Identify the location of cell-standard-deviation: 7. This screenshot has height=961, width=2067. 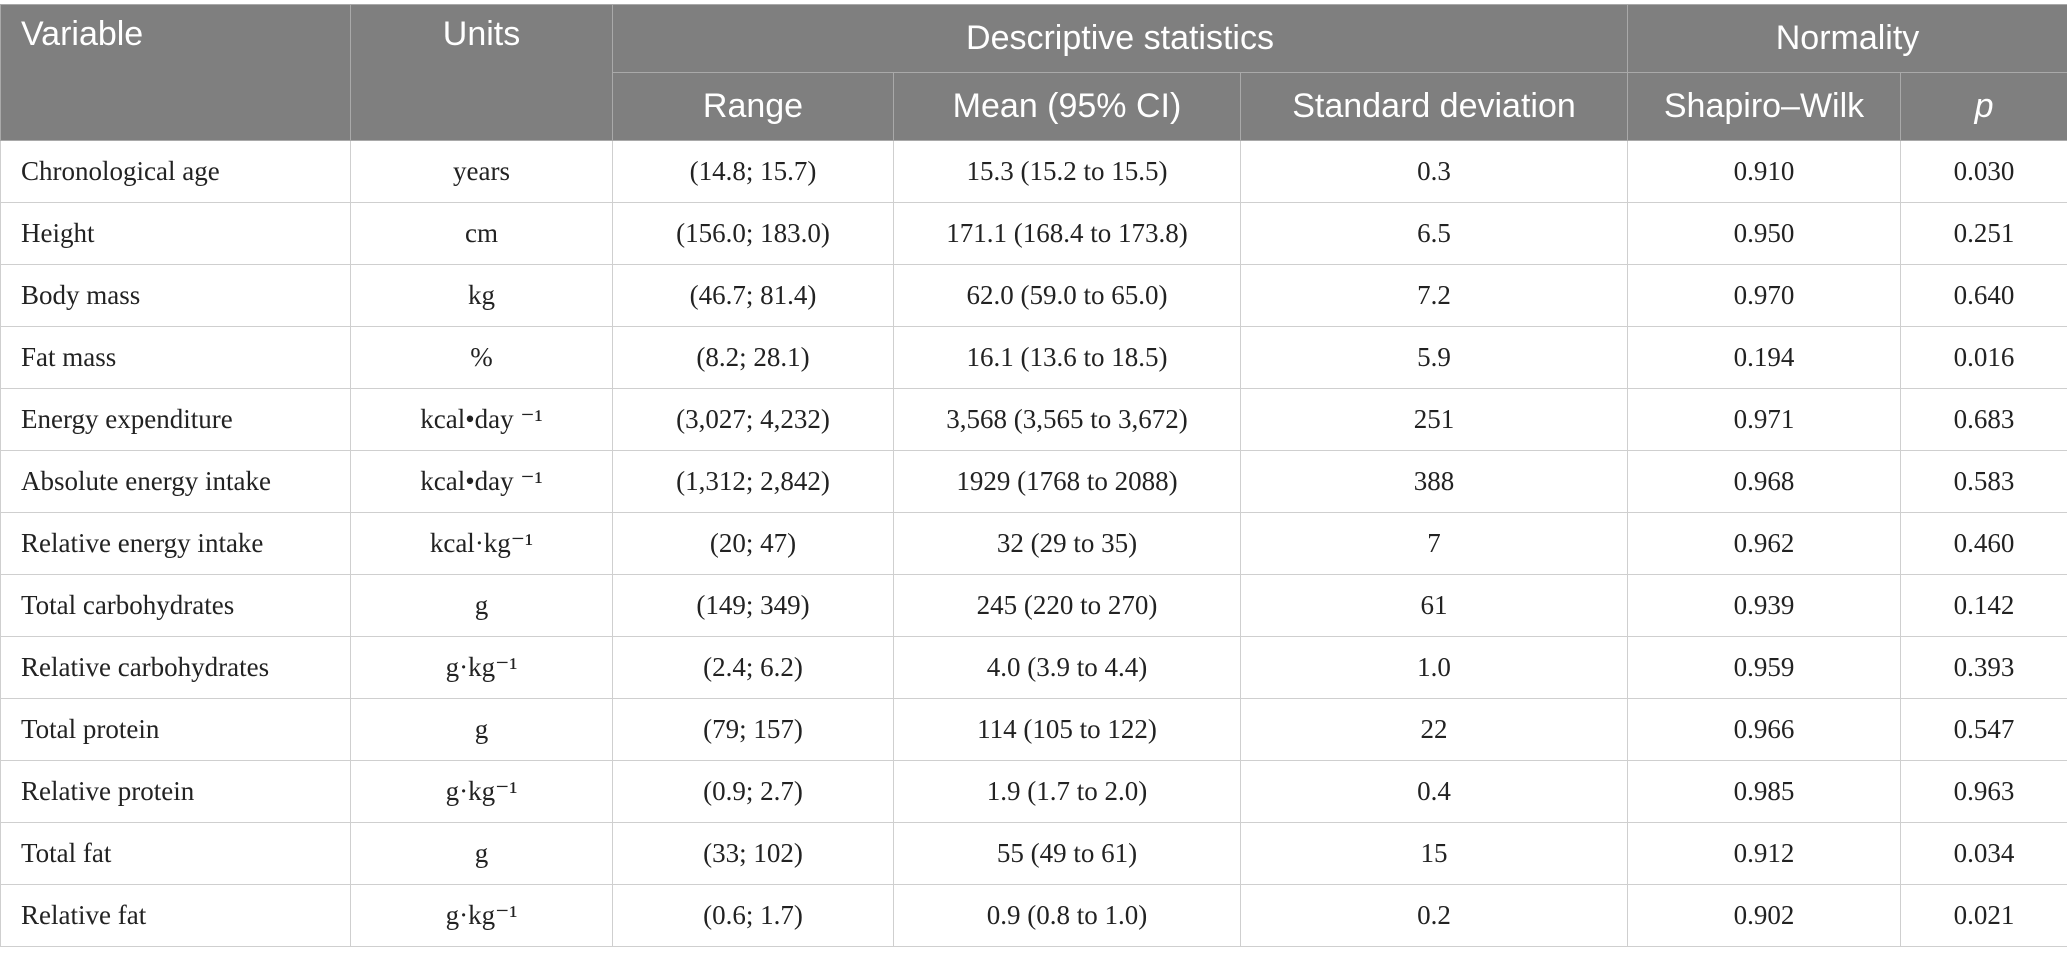
(1434, 543).